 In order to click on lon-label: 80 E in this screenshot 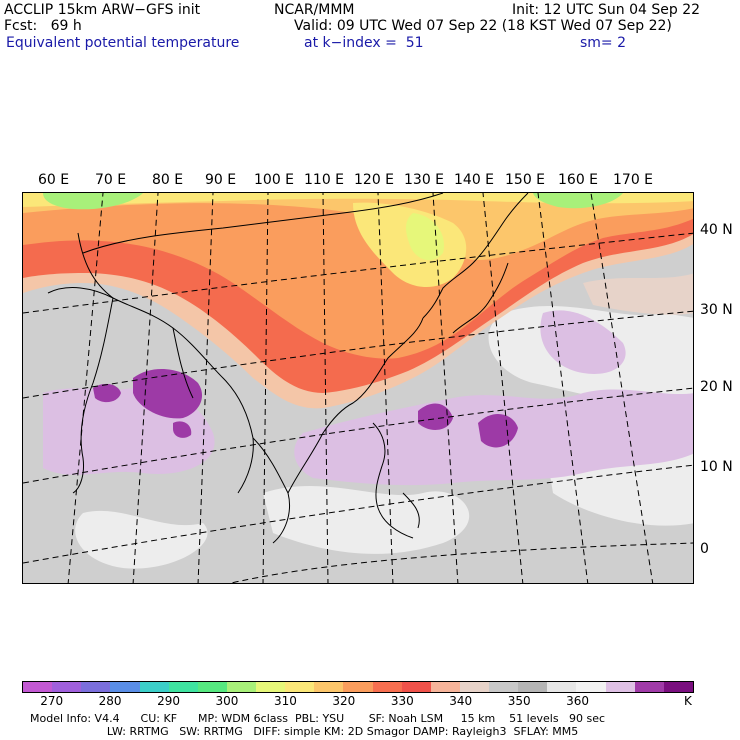, I will do `click(168, 180)`.